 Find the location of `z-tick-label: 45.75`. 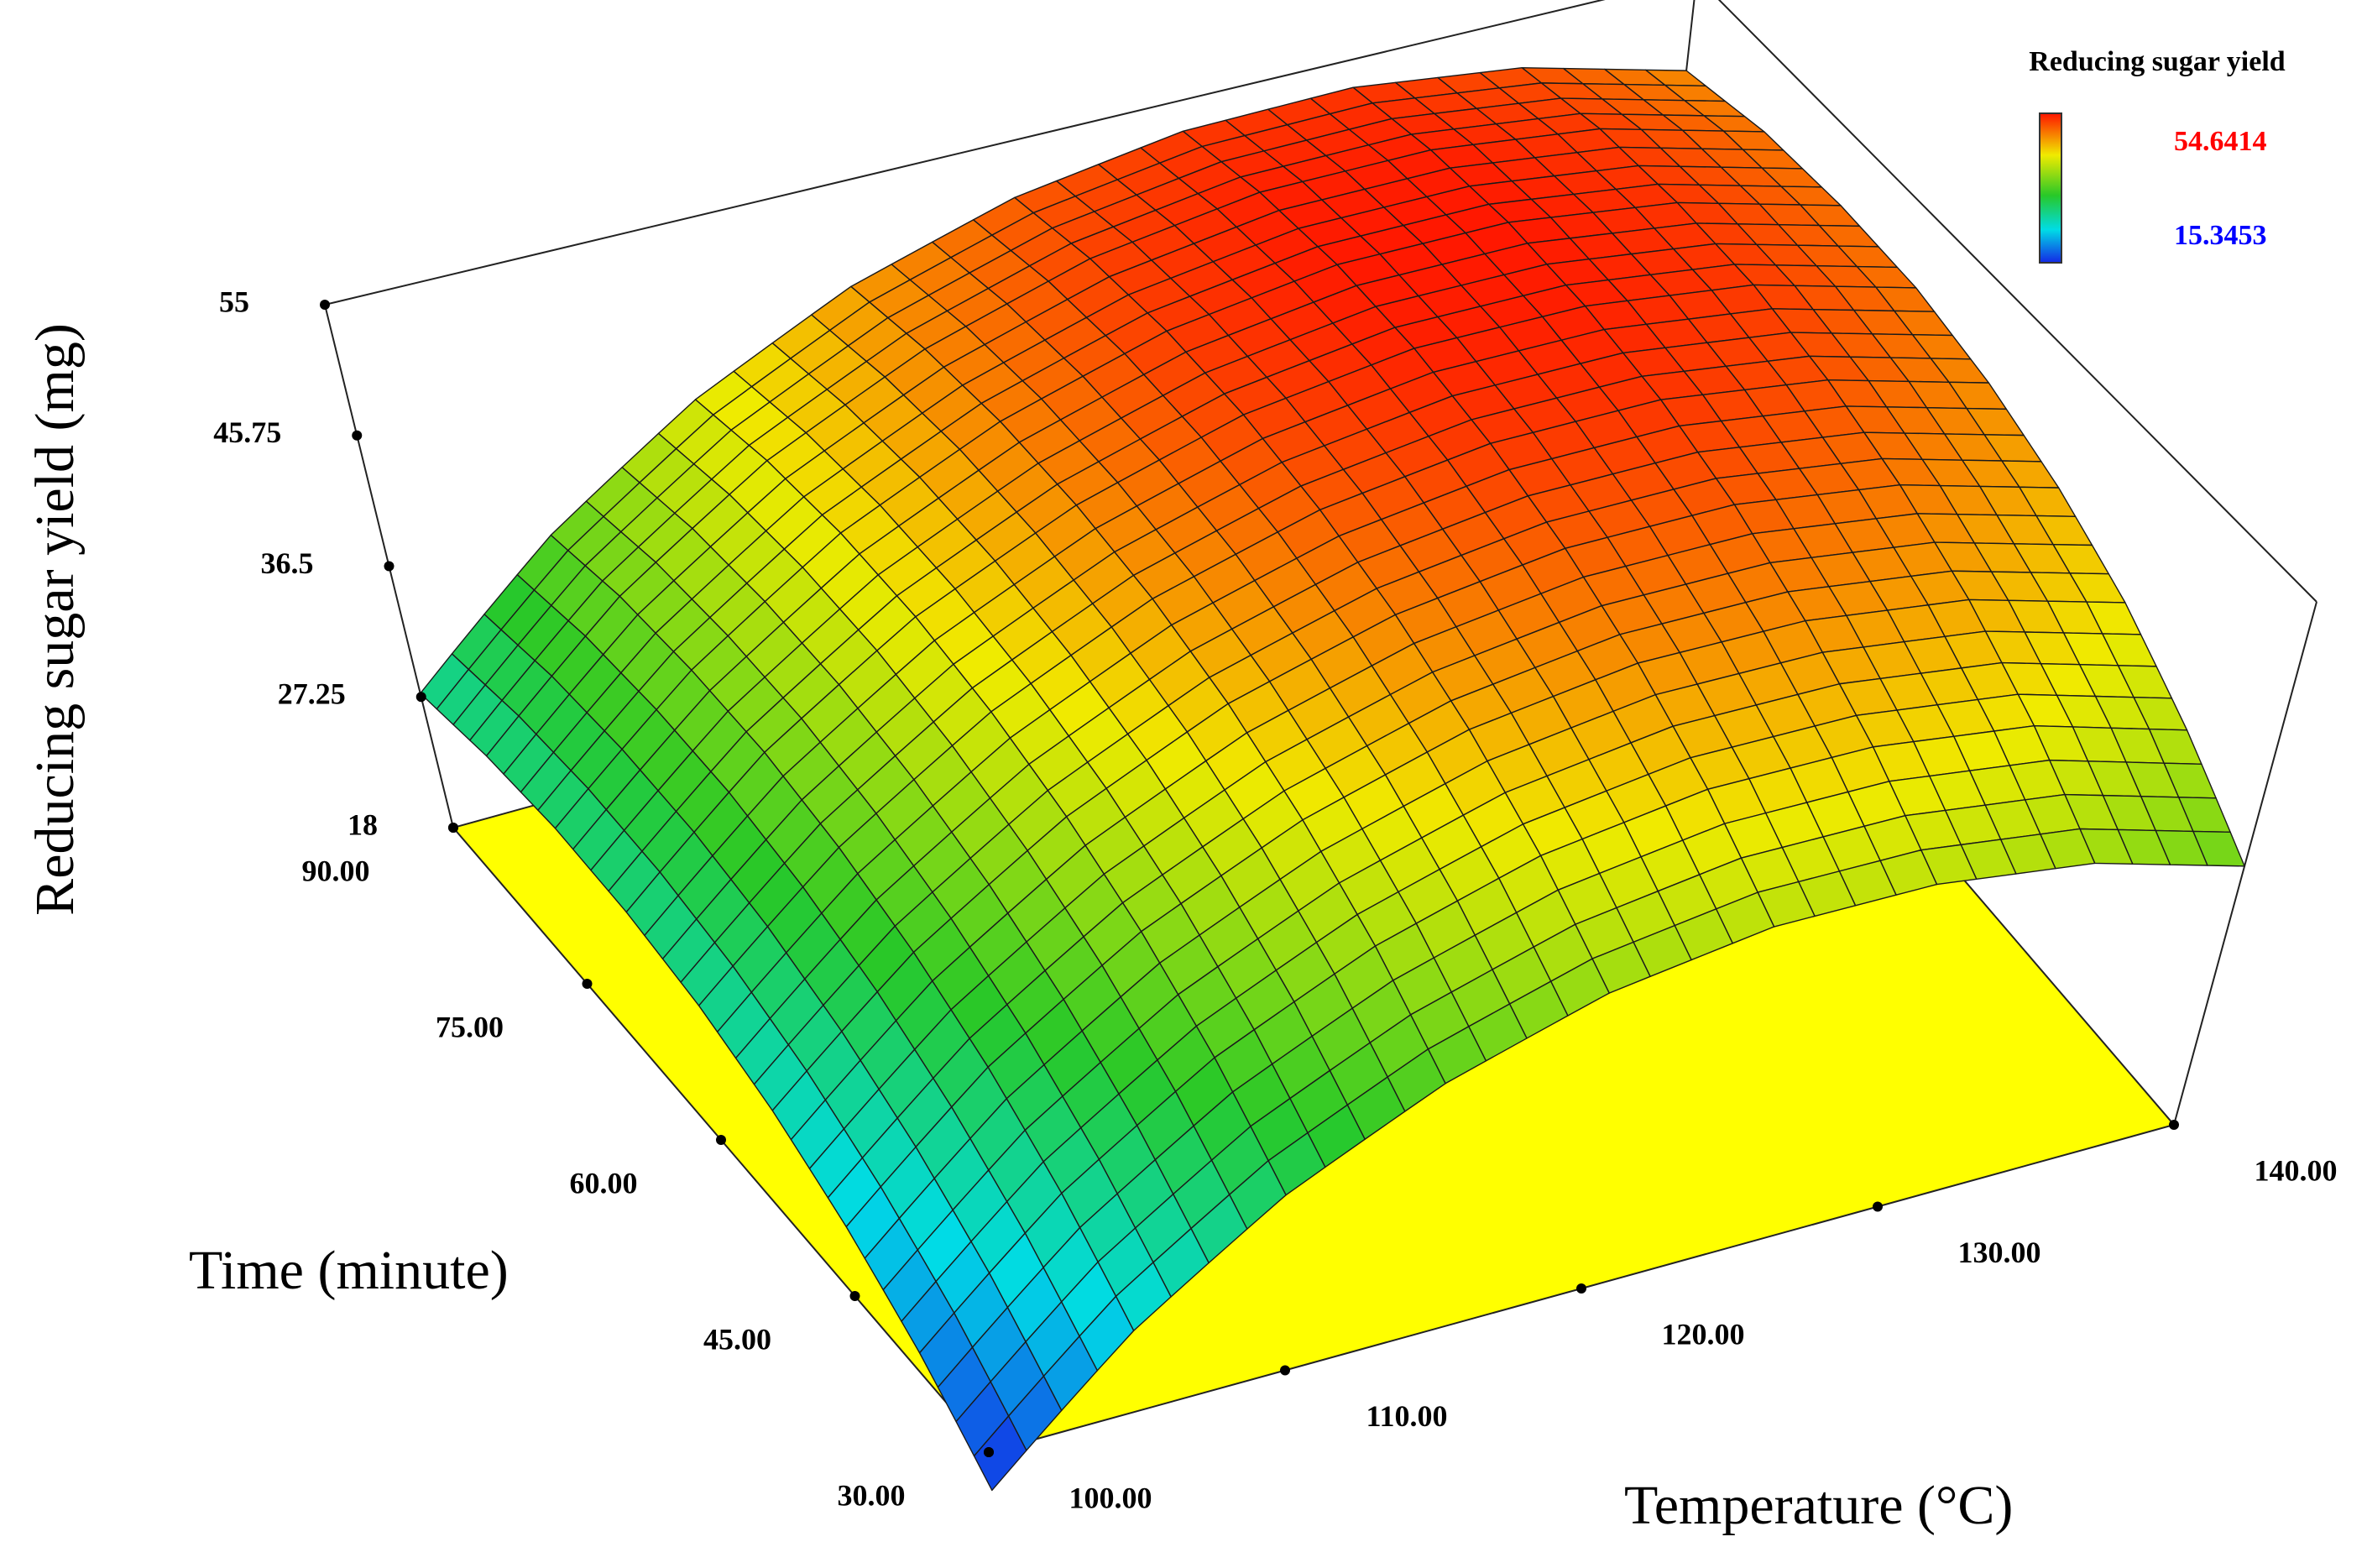

z-tick-label: 45.75 is located at coordinates (247, 432).